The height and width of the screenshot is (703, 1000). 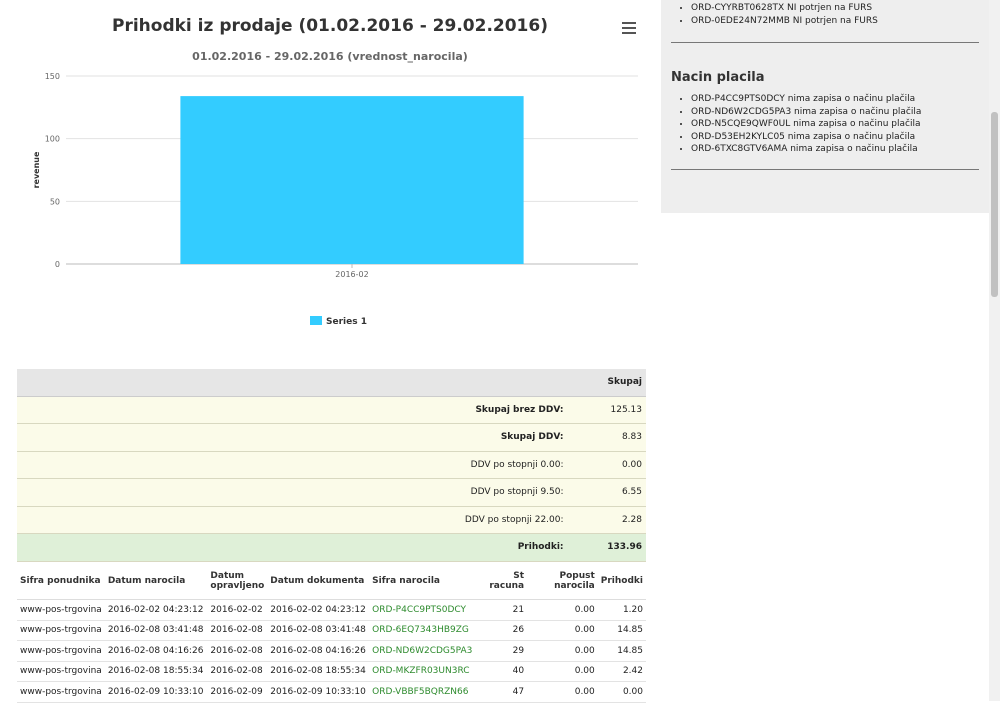 I want to click on order-code-link: ORD-6EQ7343HB9ZG, so click(x=420, y=630).